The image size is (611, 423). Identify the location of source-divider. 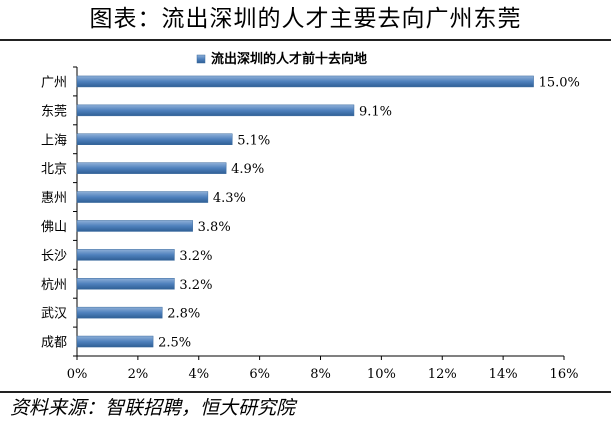
(305, 392).